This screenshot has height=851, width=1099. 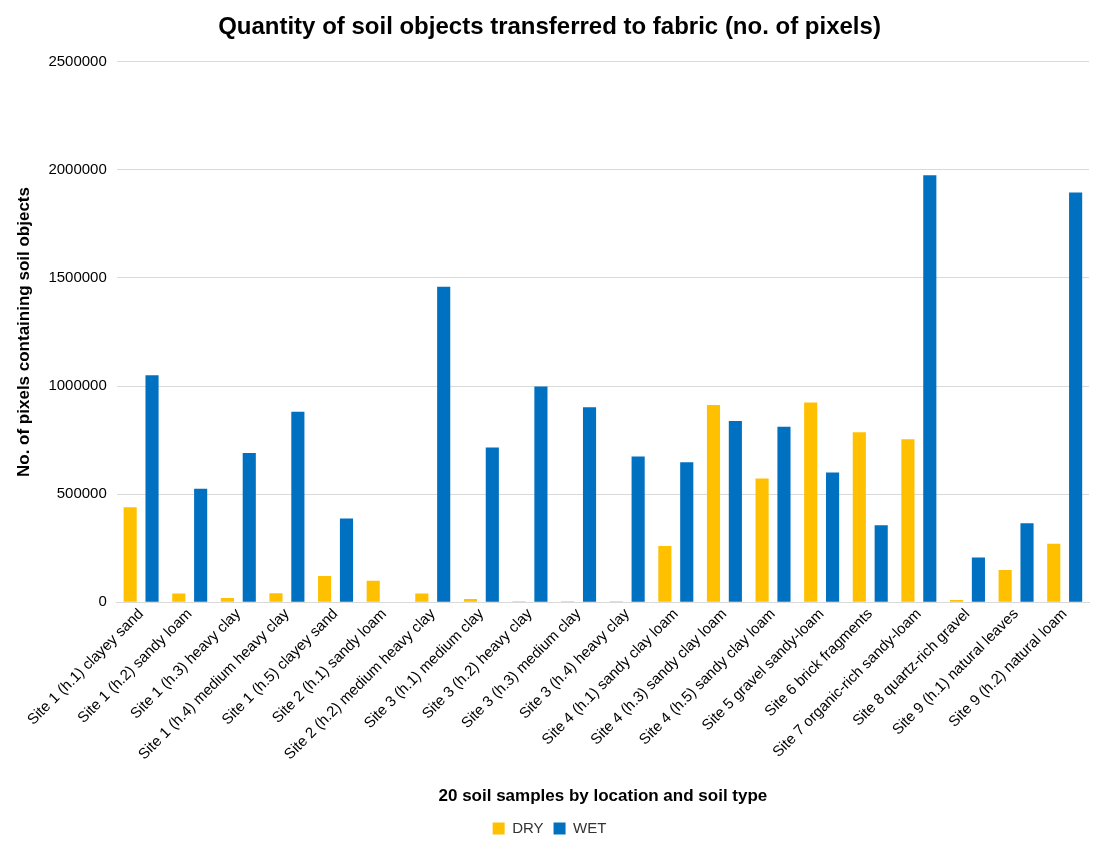 What do you see at coordinates (23, 332) in the screenshot?
I see `y-axis-title: No. of pixels containing soil objects` at bounding box center [23, 332].